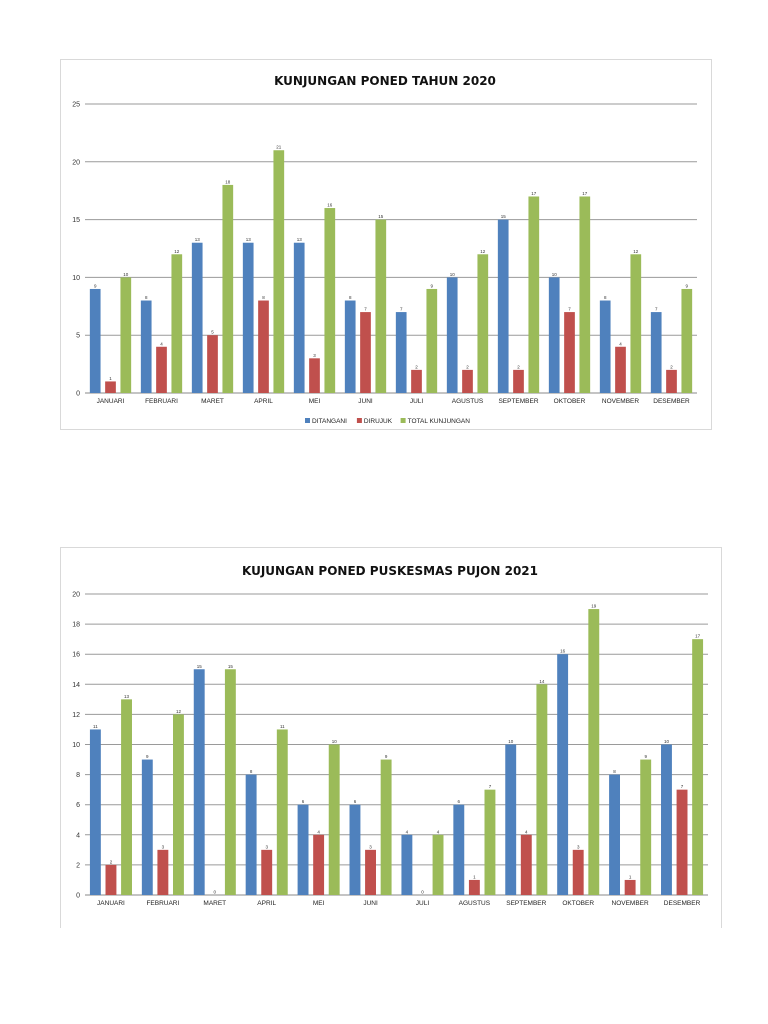  What do you see at coordinates (378, 421) in the screenshot?
I see `legend-label: DIRUJUK` at bounding box center [378, 421].